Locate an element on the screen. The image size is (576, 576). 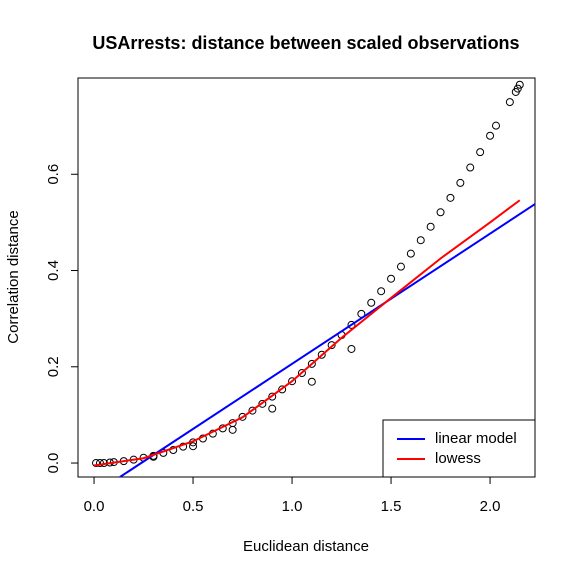
x-tick-label: 1.5 is located at coordinates (391, 506).